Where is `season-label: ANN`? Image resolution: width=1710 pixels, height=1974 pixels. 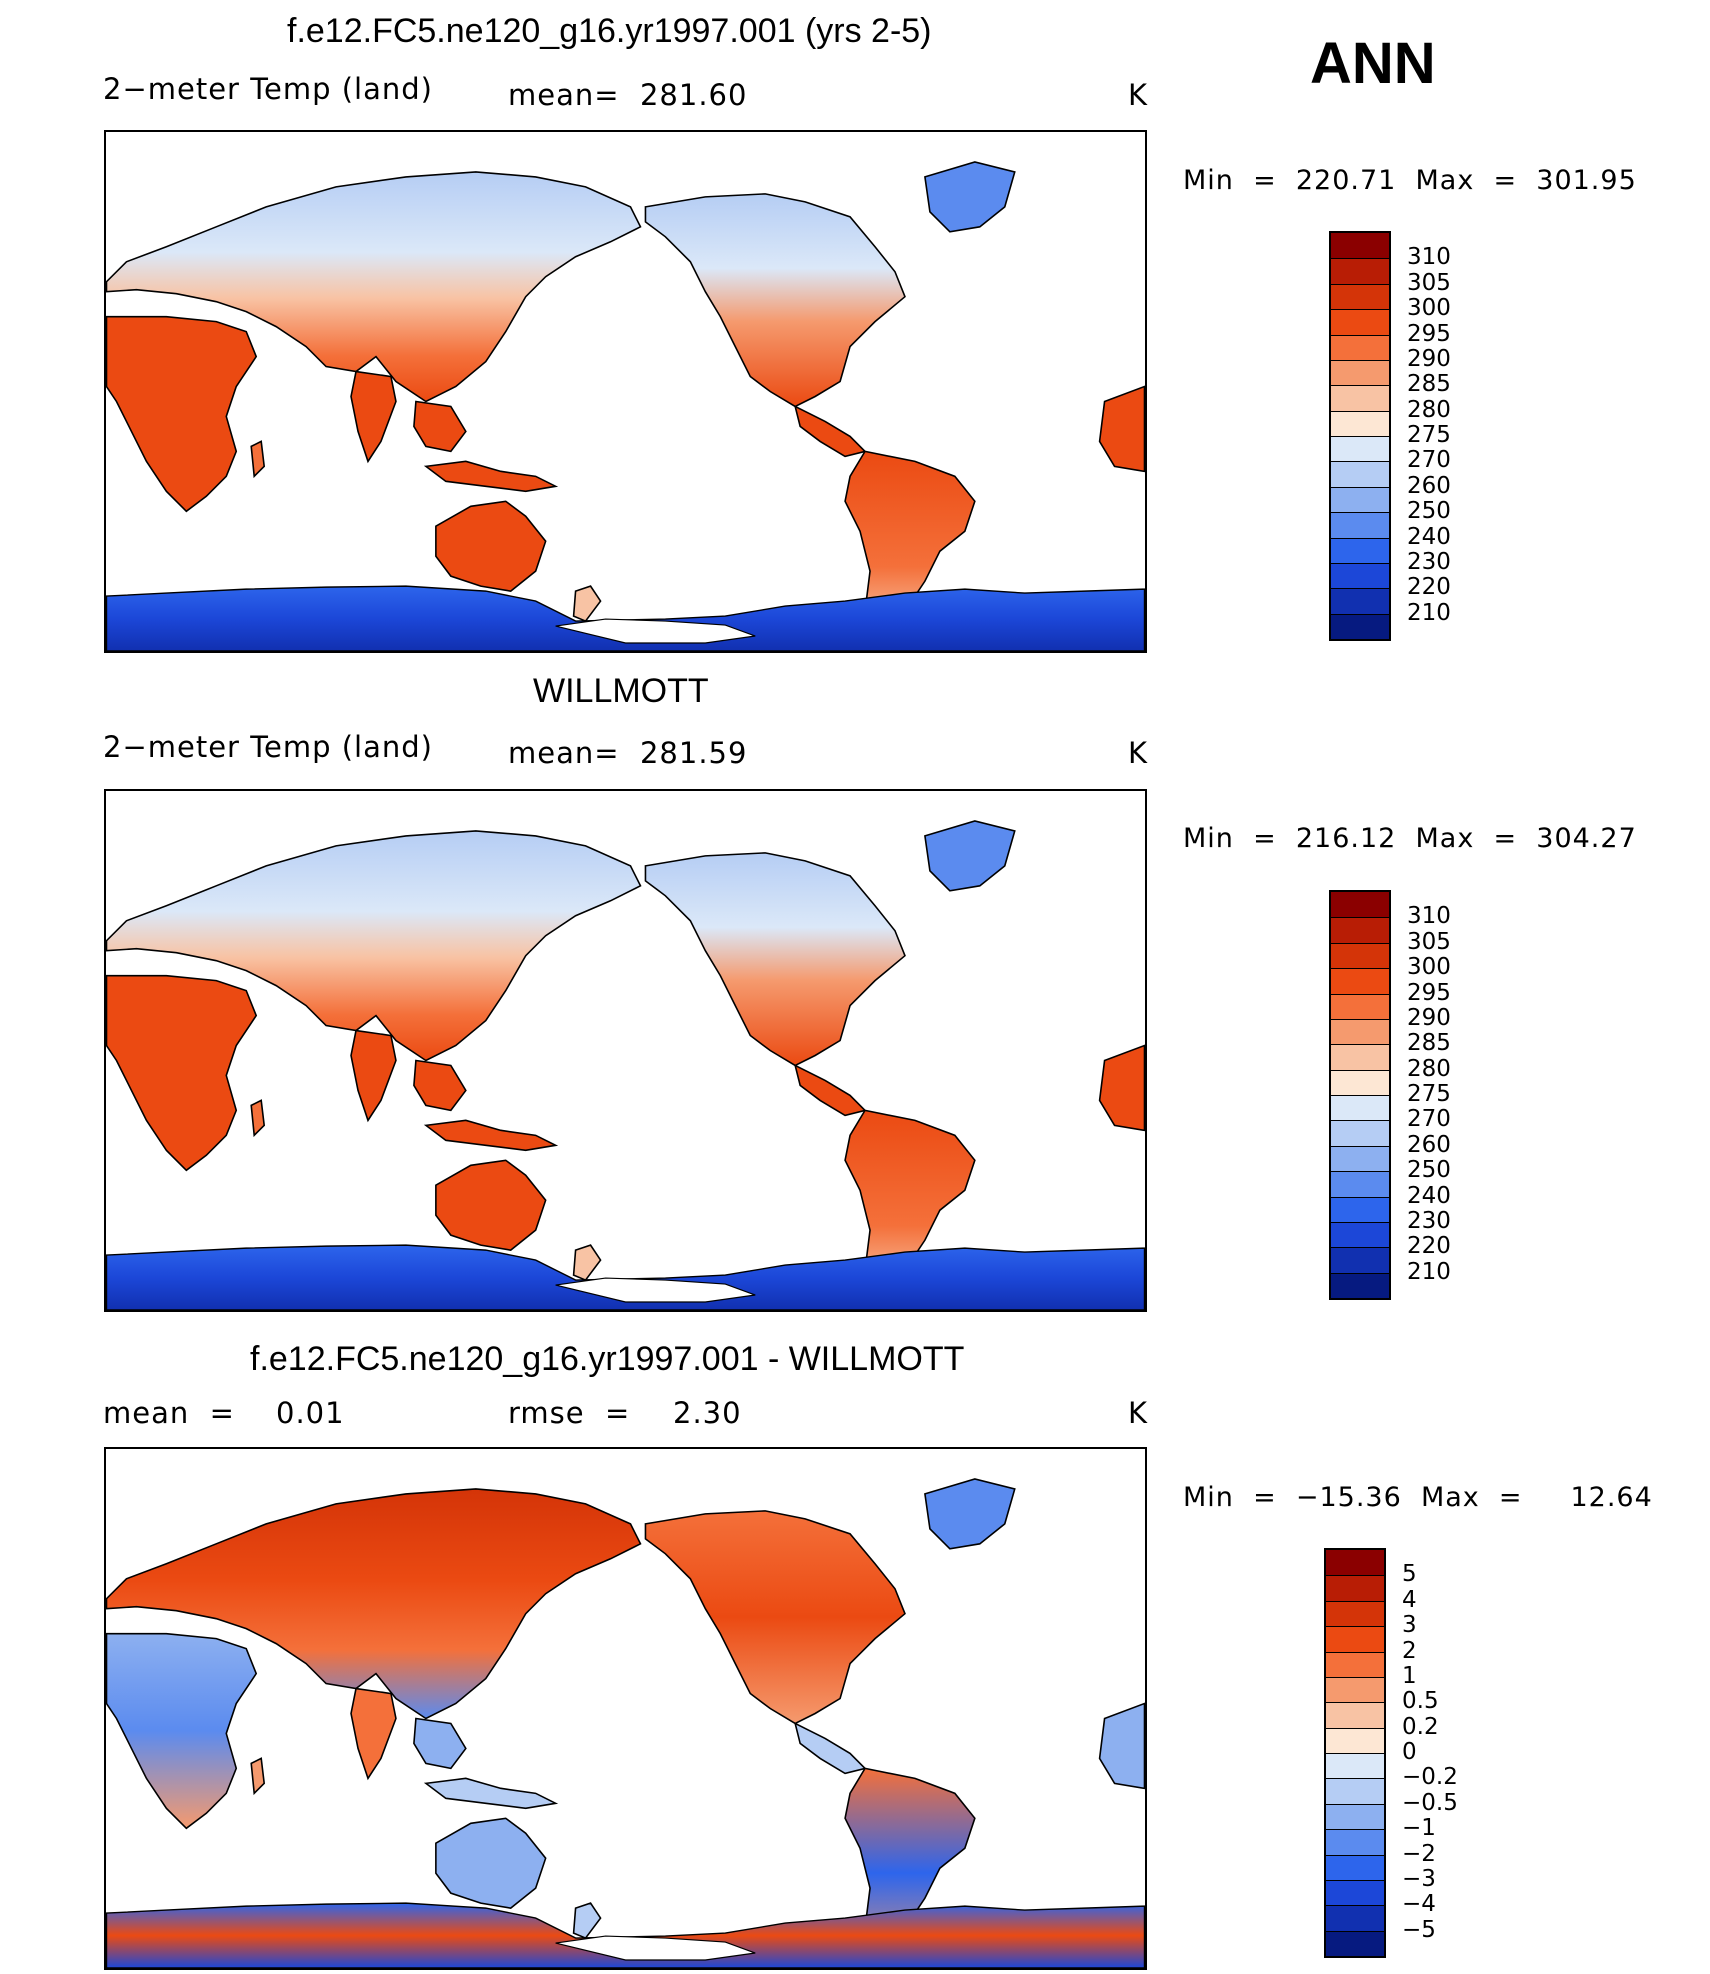
season-label: ANN is located at coordinates (1373, 63).